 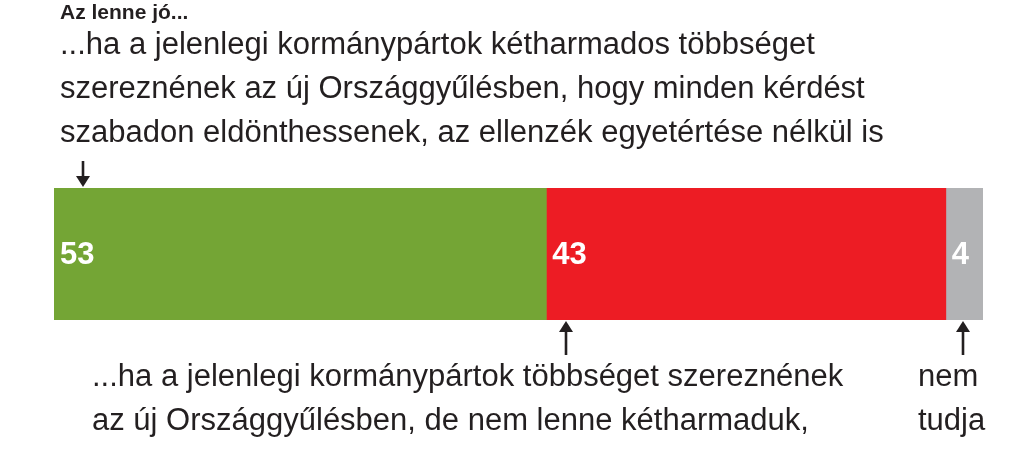 What do you see at coordinates (77, 253) in the screenshot?
I see `data-label: 53` at bounding box center [77, 253].